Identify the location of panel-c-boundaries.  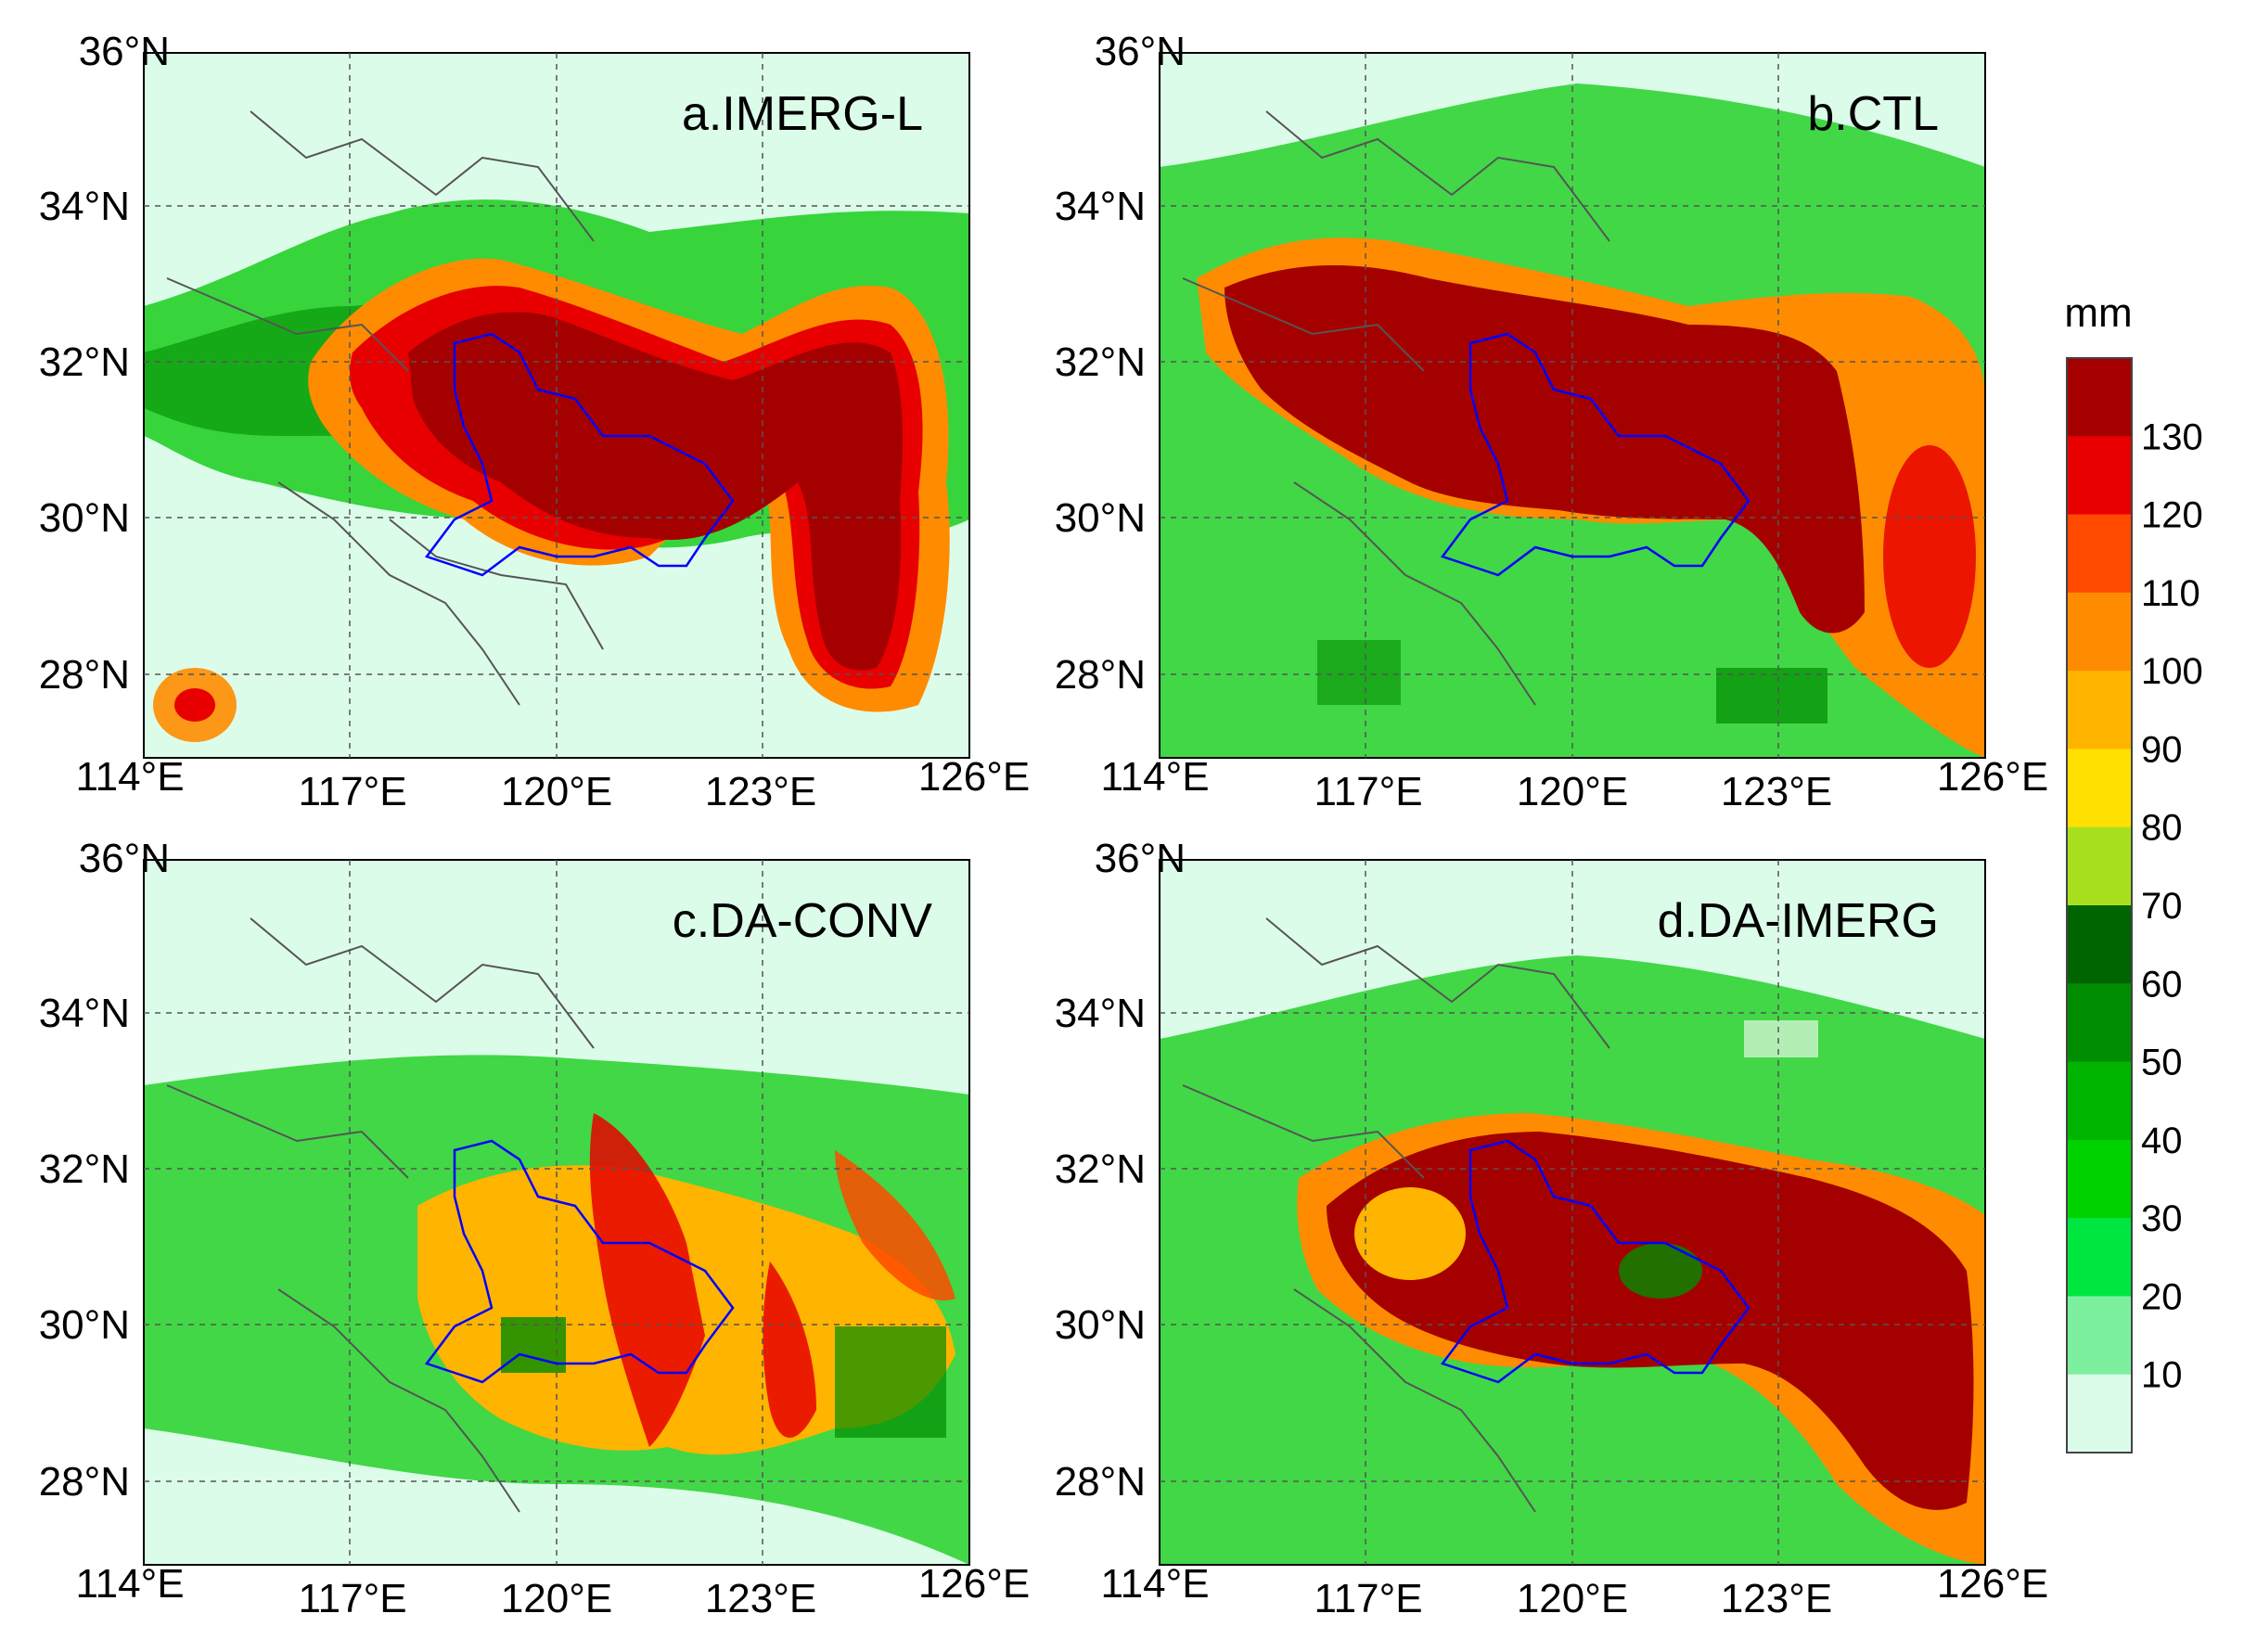
(380, 1215).